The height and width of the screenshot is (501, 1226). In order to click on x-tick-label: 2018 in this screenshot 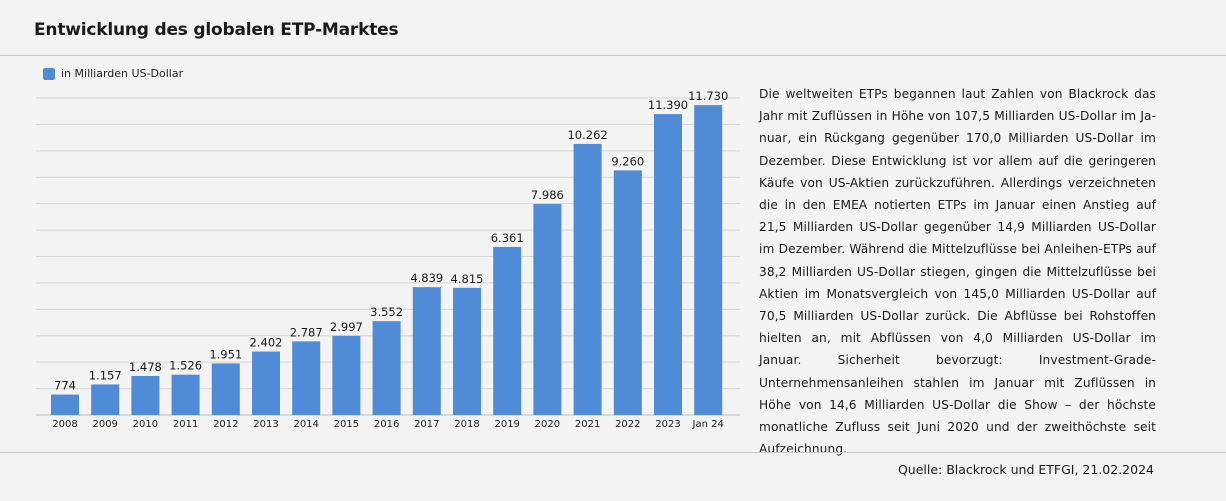, I will do `click(466, 424)`.